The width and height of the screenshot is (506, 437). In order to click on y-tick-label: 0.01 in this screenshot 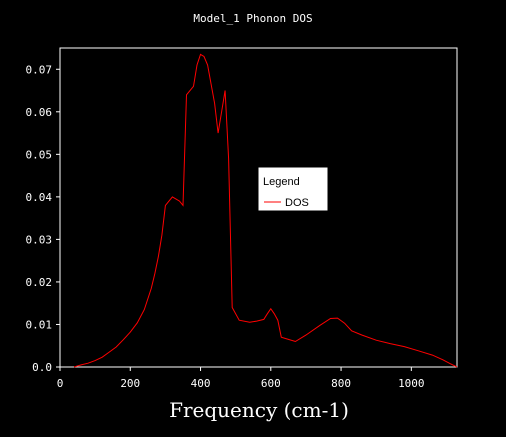, I will do `click(39, 324)`.